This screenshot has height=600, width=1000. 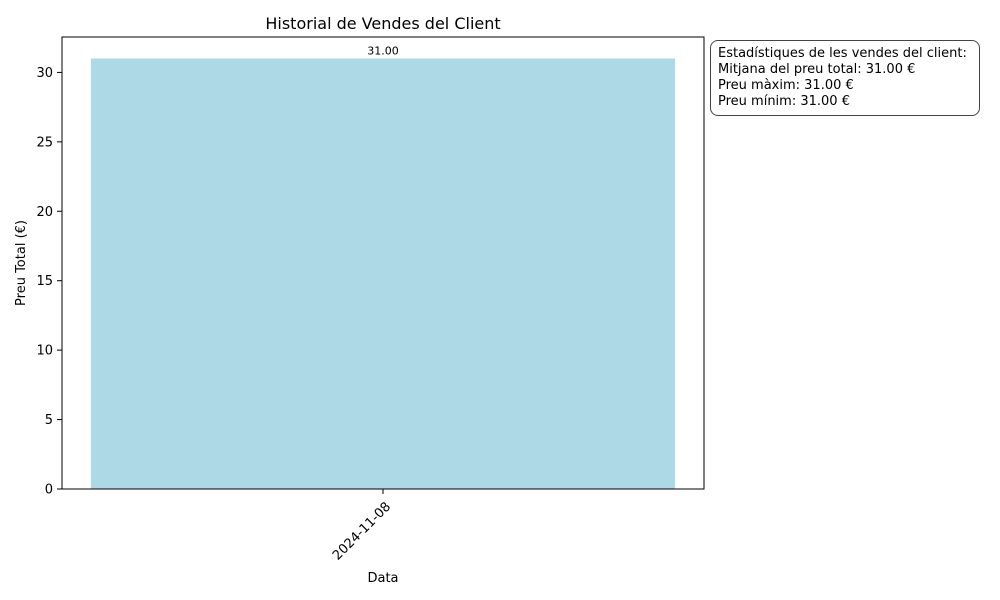 I want to click on x-axis-label: Data, so click(x=382, y=578).